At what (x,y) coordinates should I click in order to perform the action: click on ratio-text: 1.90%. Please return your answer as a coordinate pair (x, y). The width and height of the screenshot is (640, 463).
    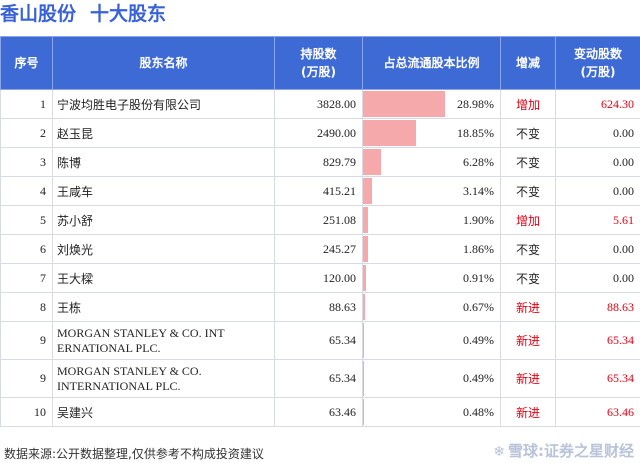
    Looking at the image, I should click on (478, 219).